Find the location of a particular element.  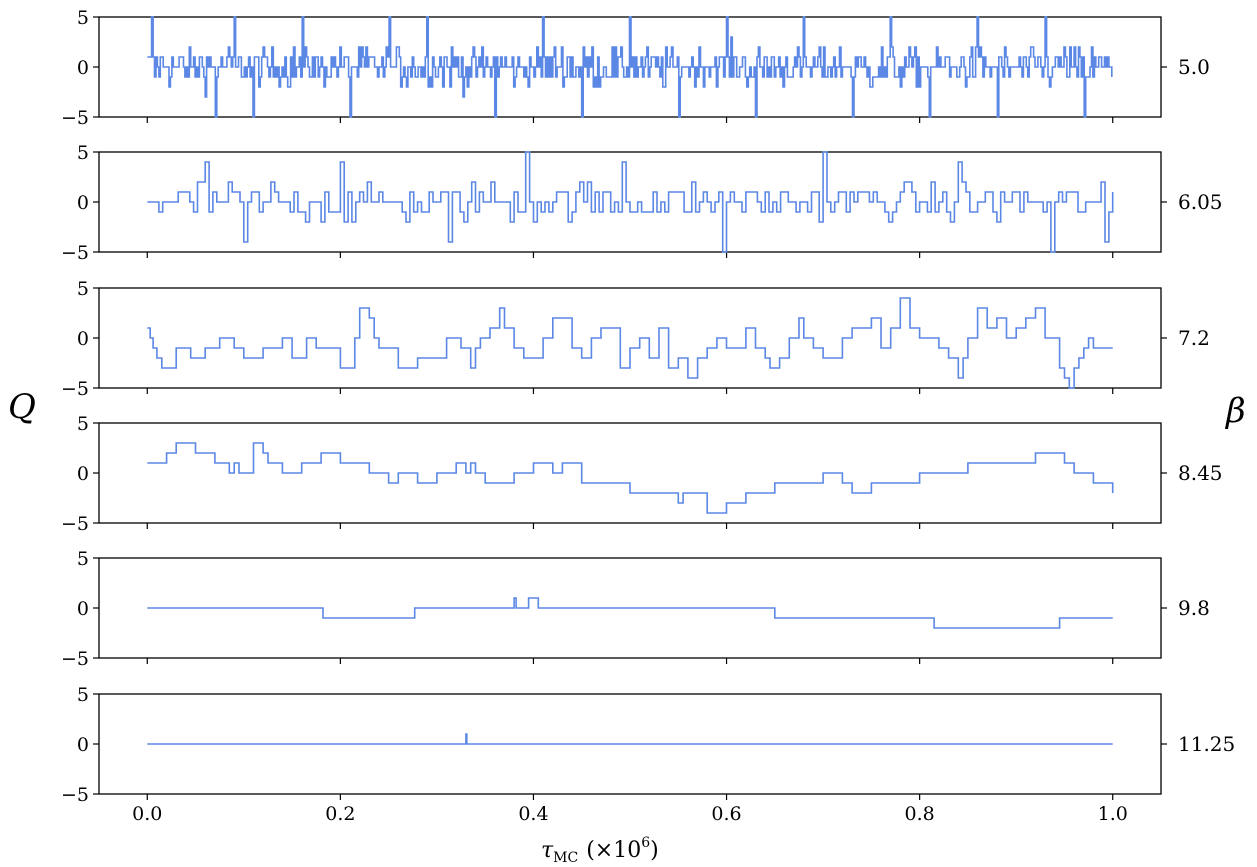

x-axis-label-unit-prefix: (×10 is located at coordinates (613, 850).